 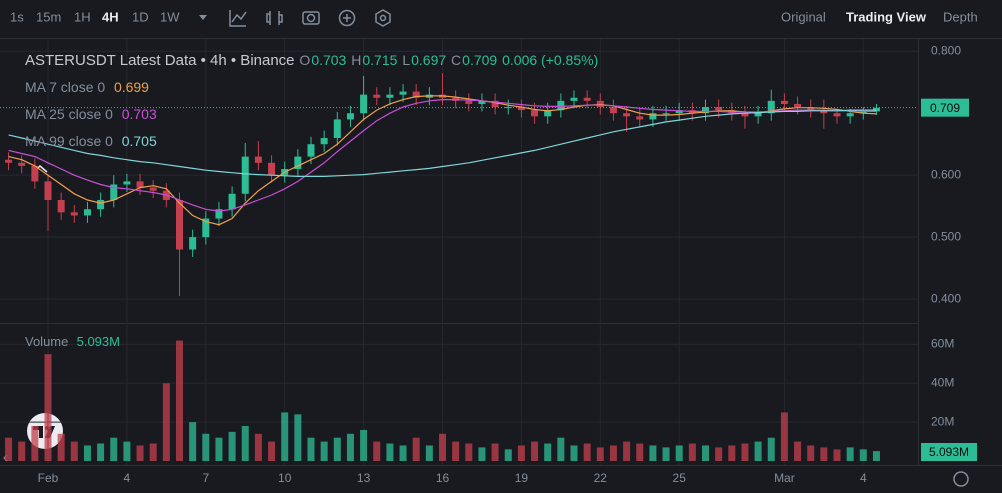 I want to click on x-tick-label: 4, so click(x=863, y=478).